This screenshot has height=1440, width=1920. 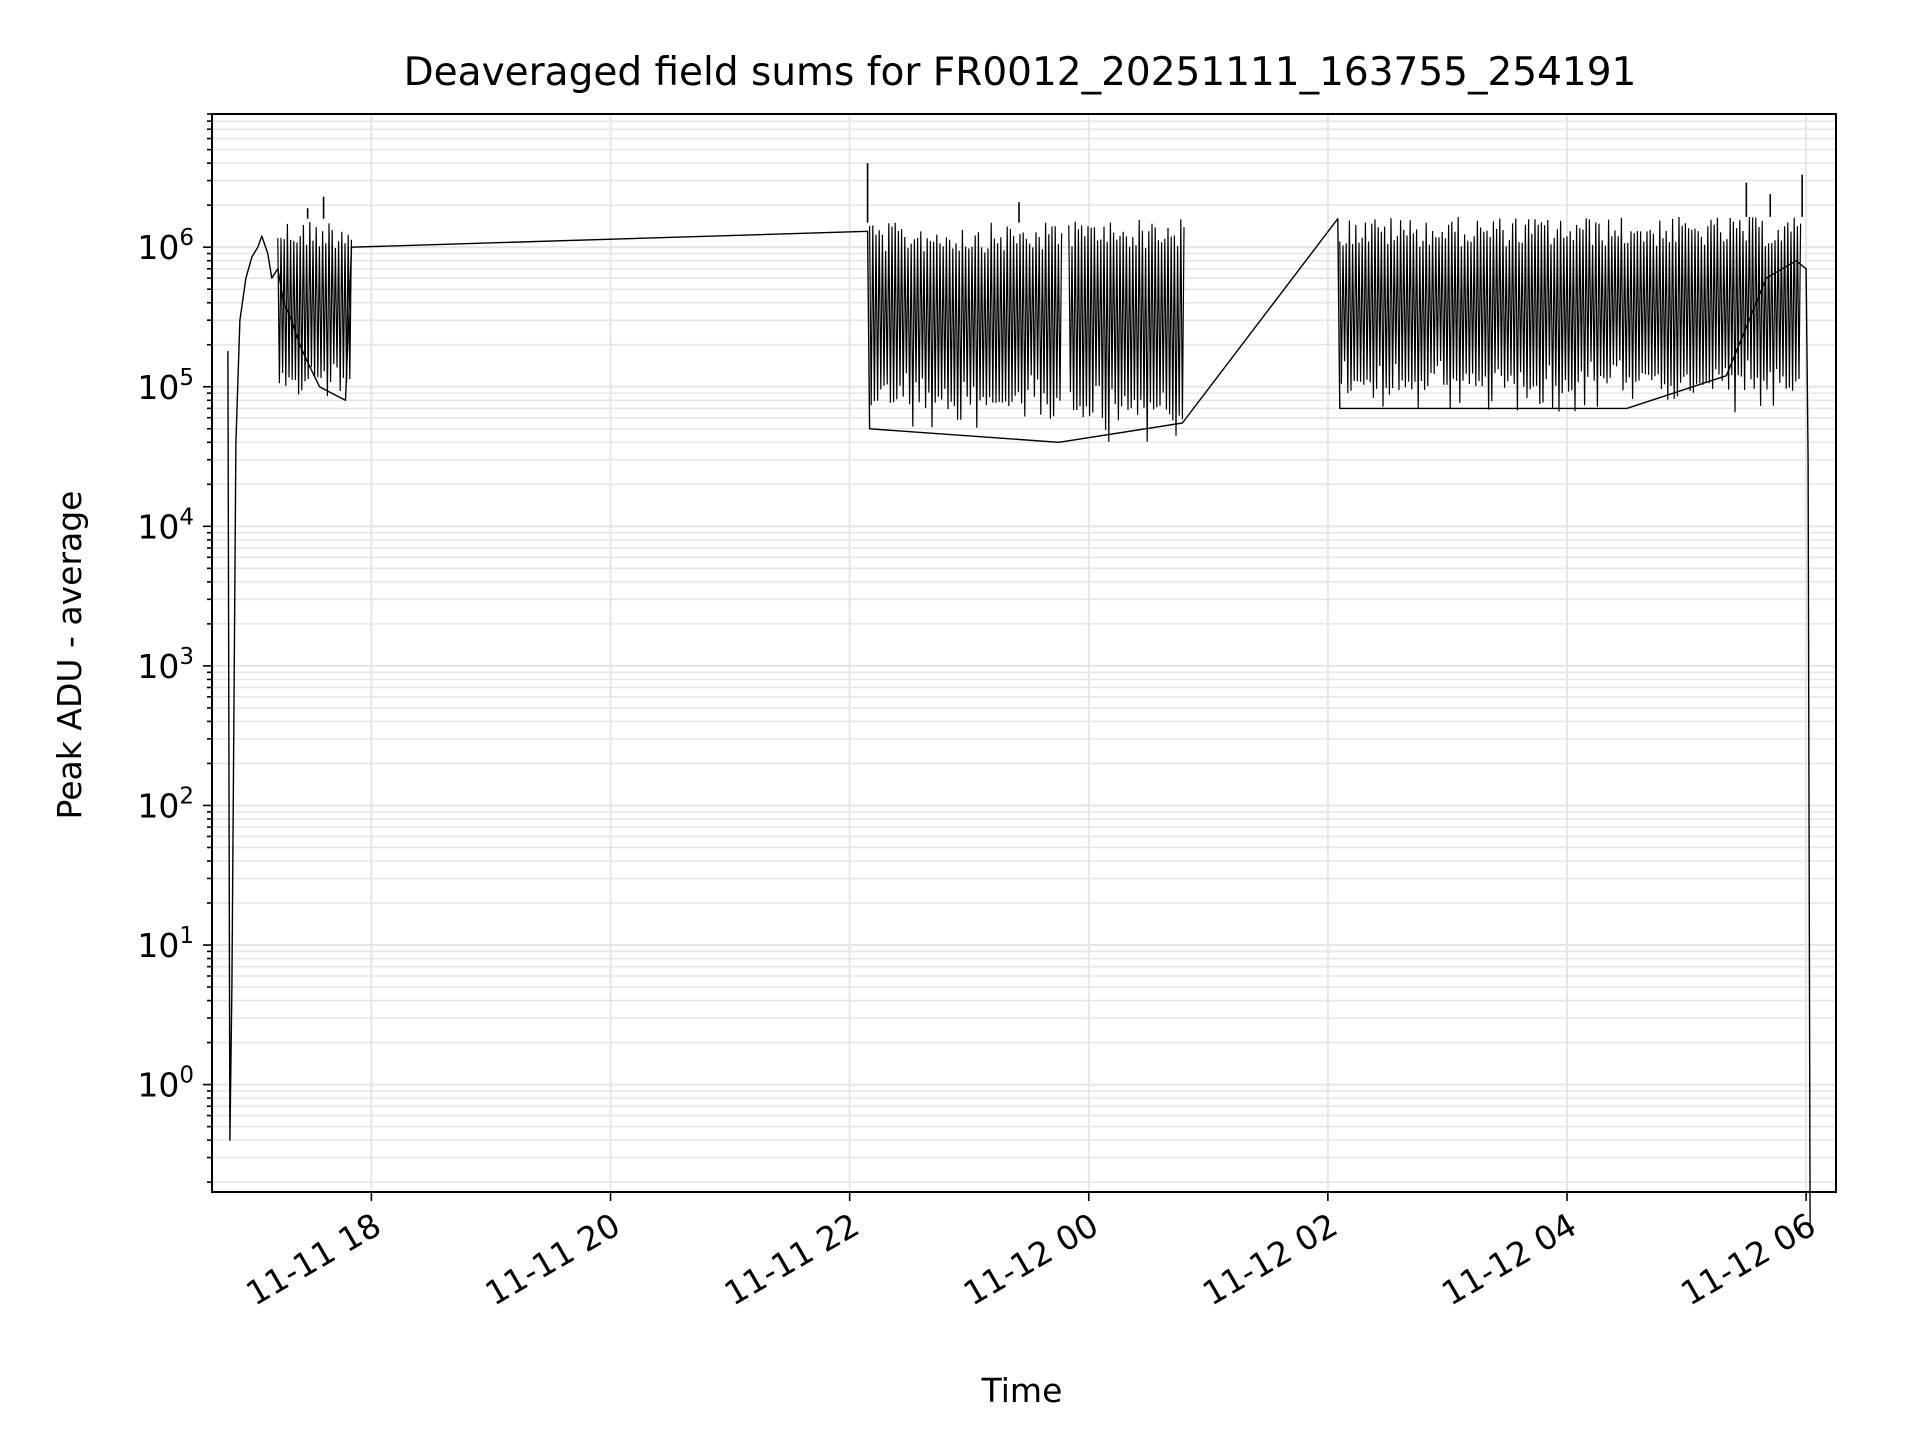 I want to click on y-tick-label: 10⁴, so click(x=165, y=525).